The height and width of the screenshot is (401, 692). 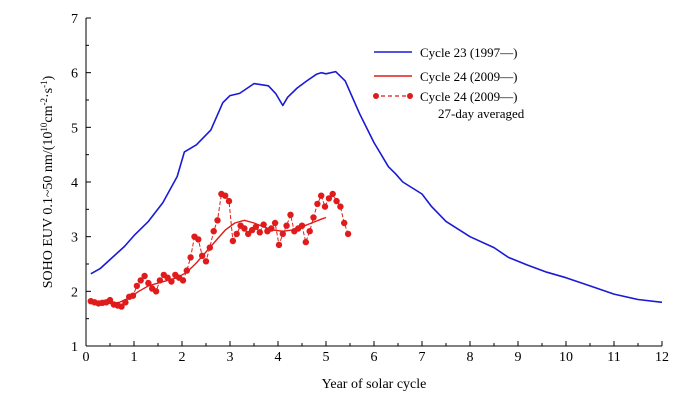 What do you see at coordinates (74, 19) in the screenshot?
I see `y-tick-label: 7` at bounding box center [74, 19].